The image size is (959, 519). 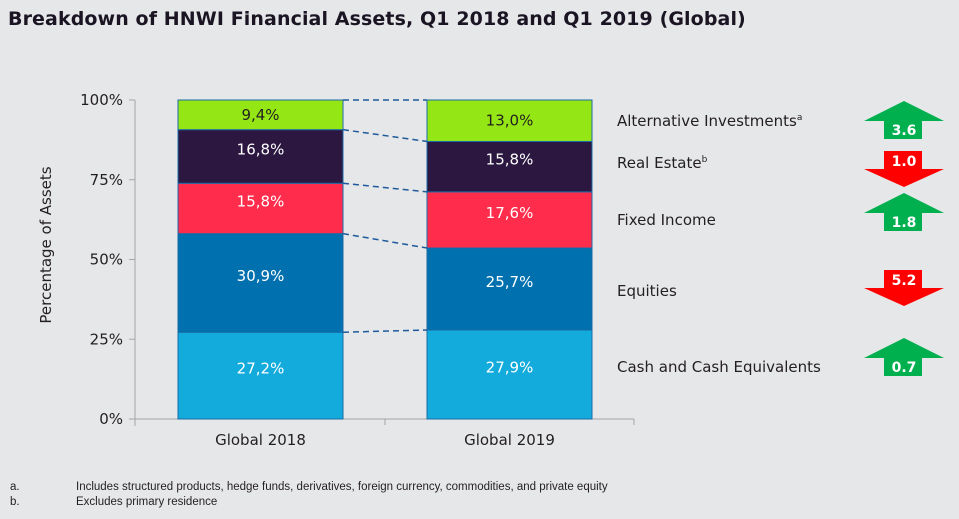 I want to click on change-arrows: 0.7 5.2 1.8 1.0 3.6, so click(x=904, y=238).